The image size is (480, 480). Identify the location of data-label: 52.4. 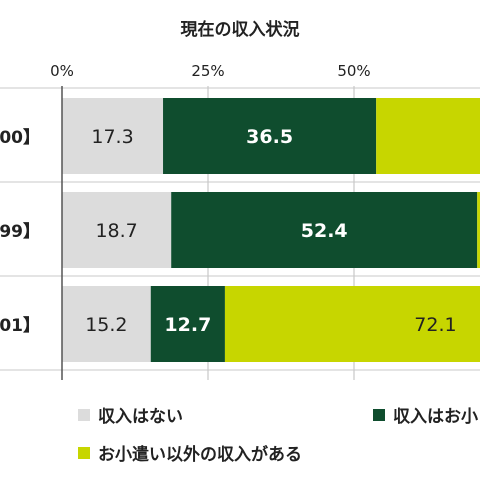
(324, 231).